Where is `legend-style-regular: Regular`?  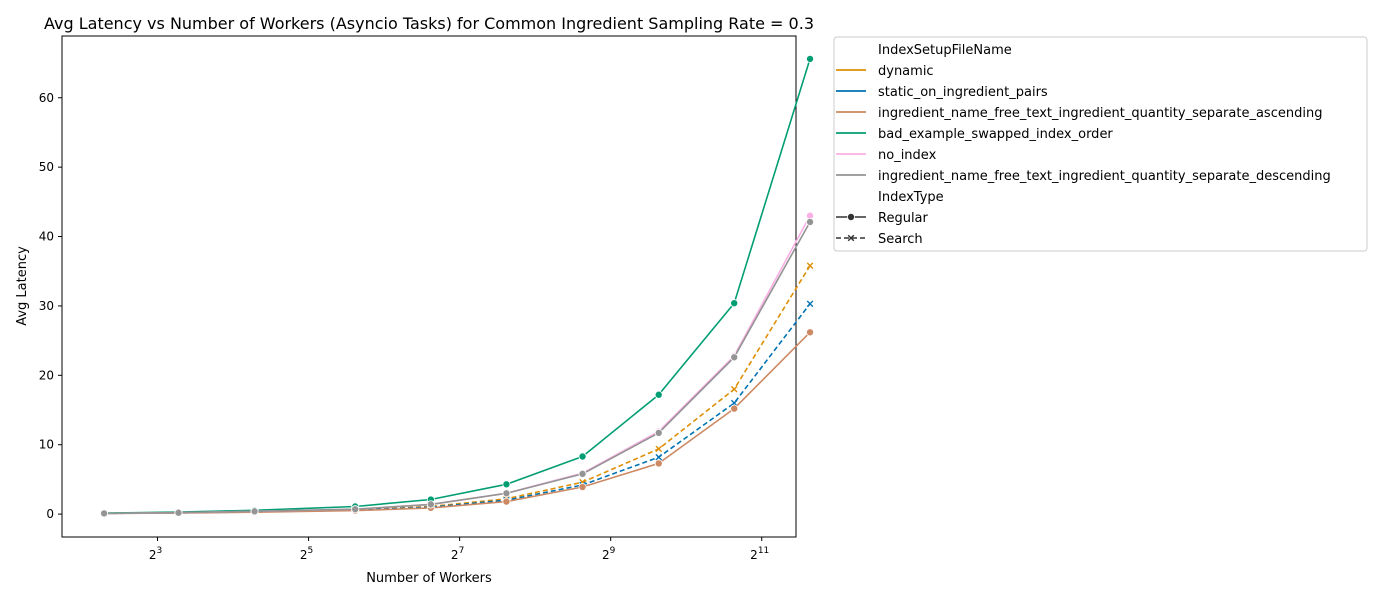
legend-style-regular: Regular is located at coordinates (882, 218).